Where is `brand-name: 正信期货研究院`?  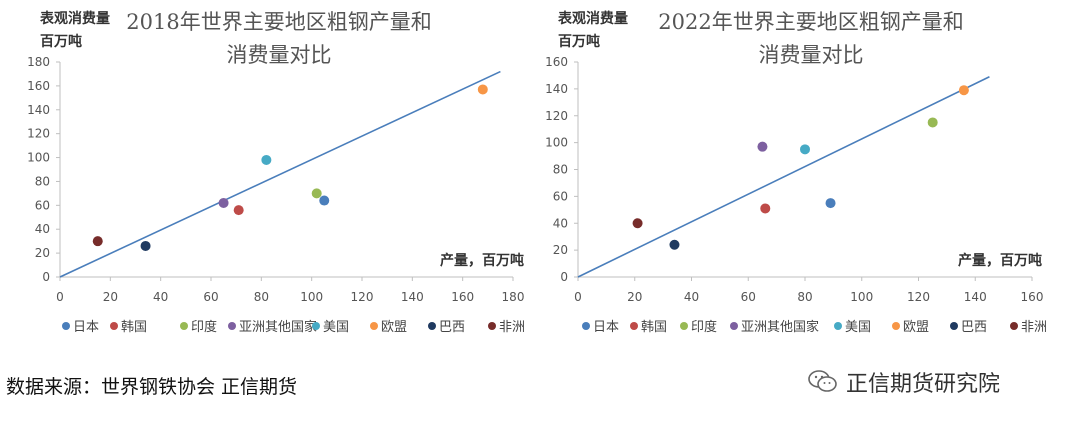 brand-name: 正信期货研究院 is located at coordinates (923, 384).